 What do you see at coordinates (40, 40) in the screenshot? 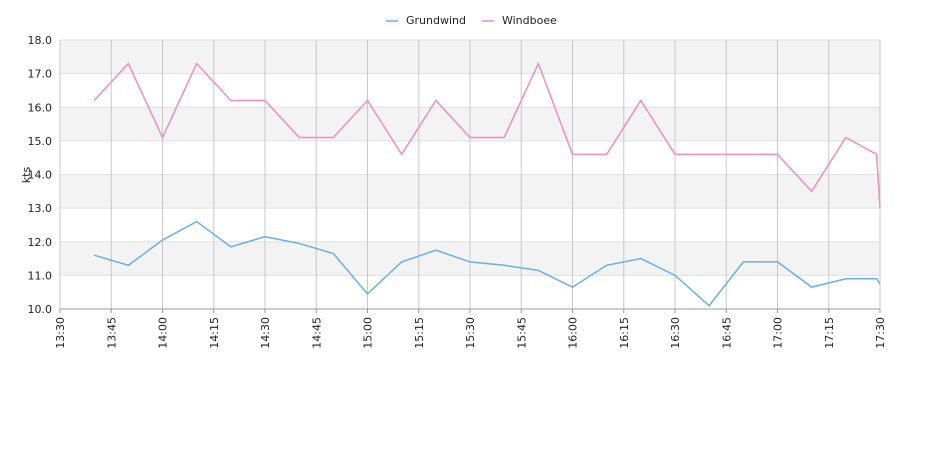
I see `y-tick-label: 18.0` at bounding box center [40, 40].